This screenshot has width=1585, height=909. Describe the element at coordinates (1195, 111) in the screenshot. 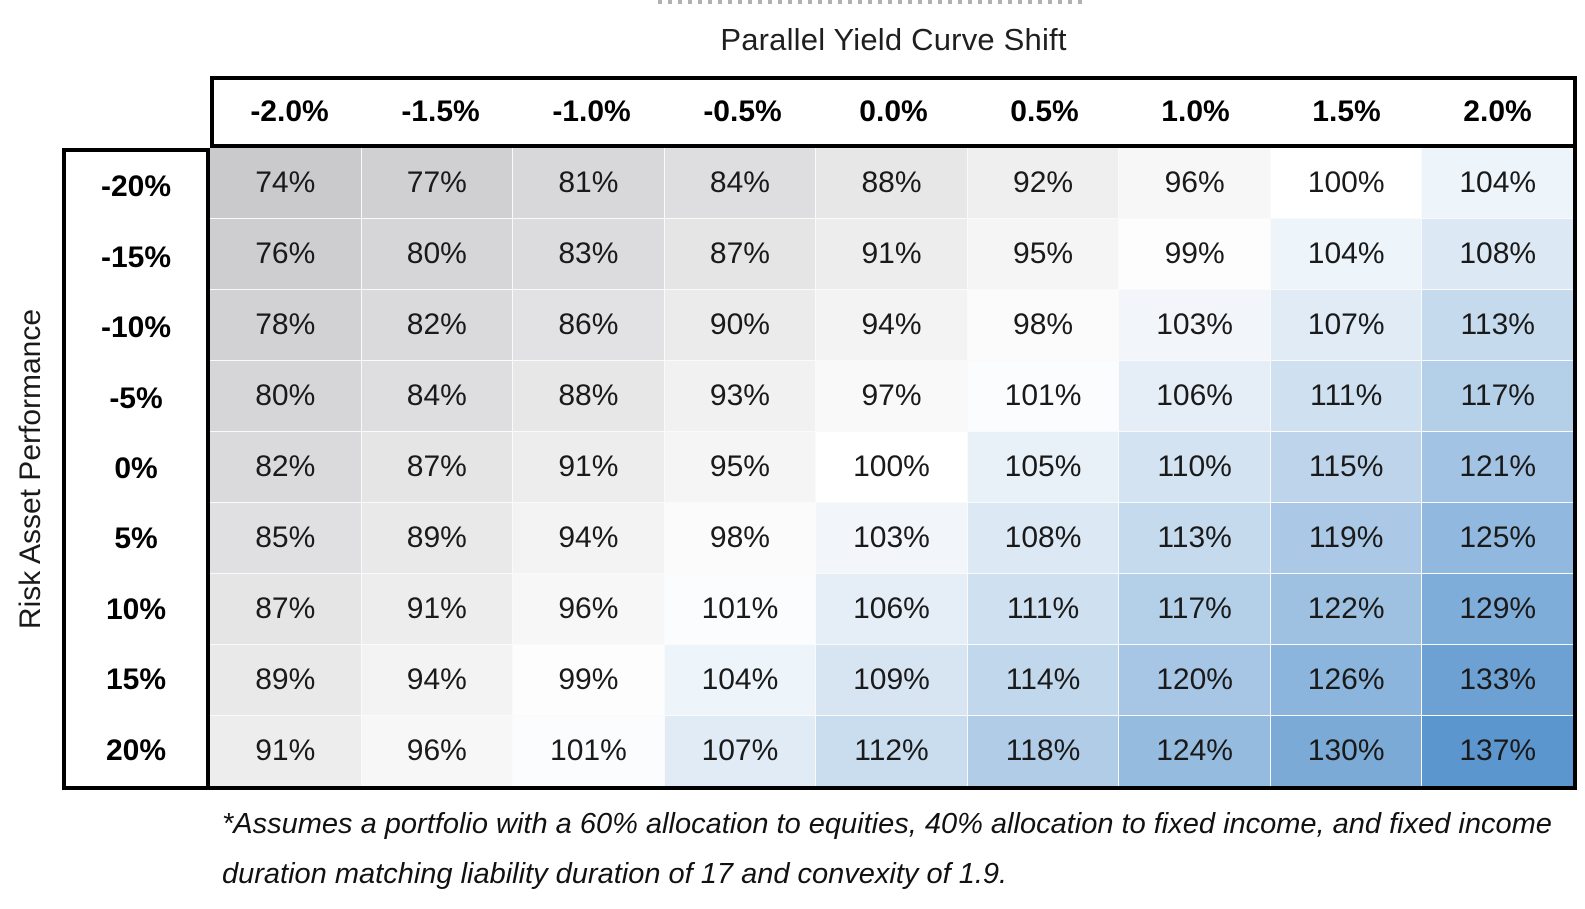

I see `column-header: 1.0%` at that location.